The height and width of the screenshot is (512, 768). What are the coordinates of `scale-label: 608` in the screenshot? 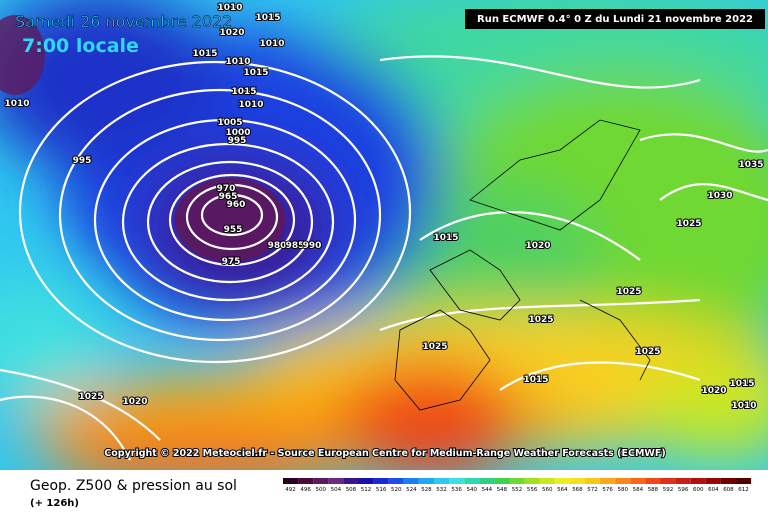 It's located at (728, 490).